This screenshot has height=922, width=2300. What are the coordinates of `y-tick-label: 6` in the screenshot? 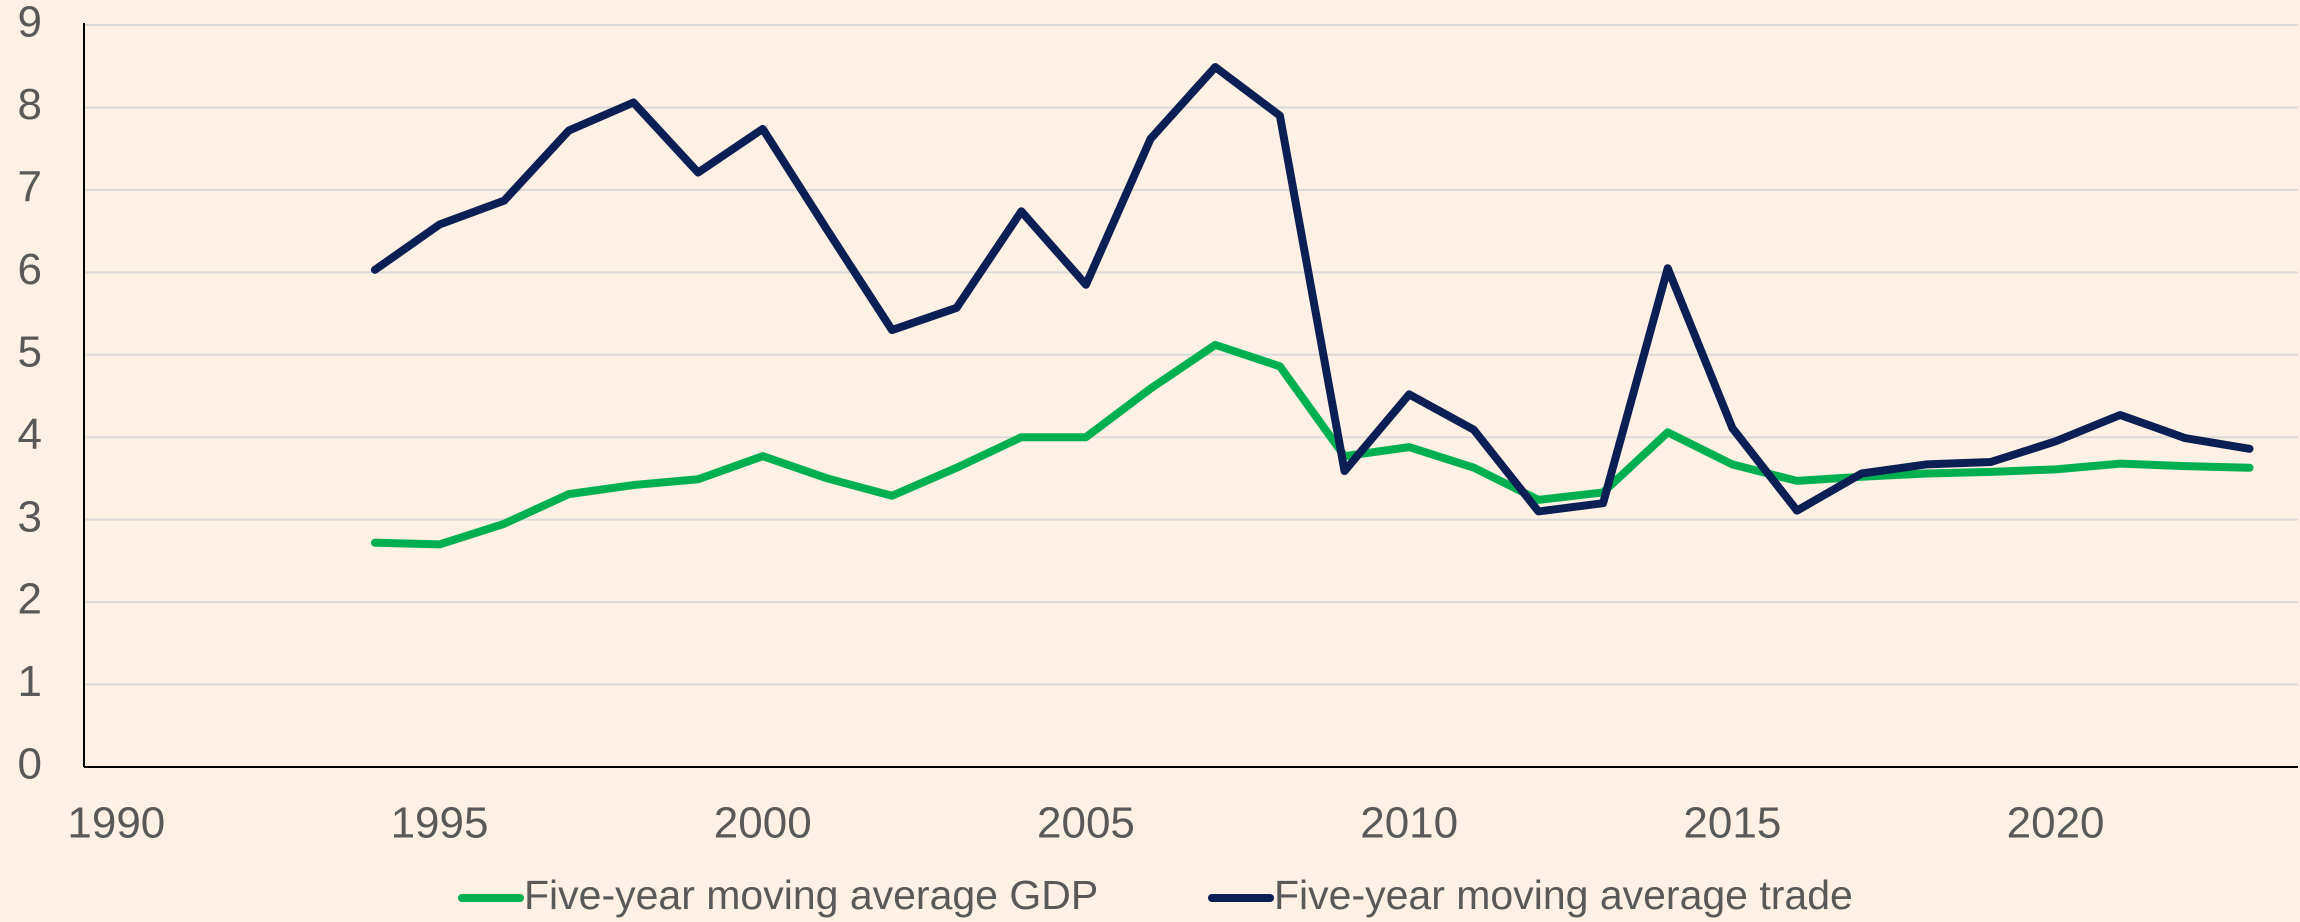 It's located at (30, 269).